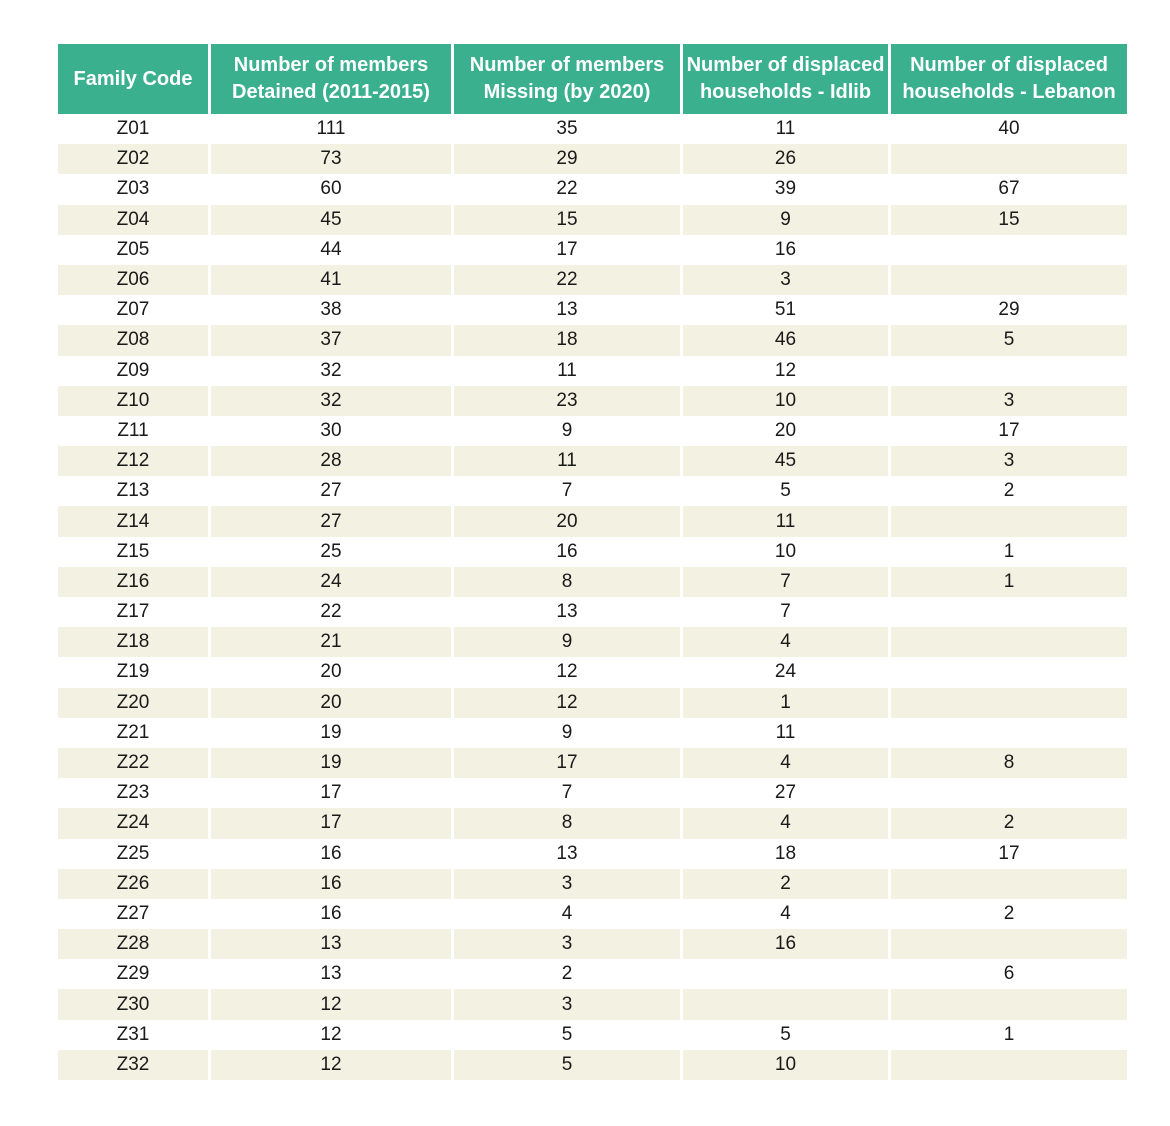 This screenshot has width=1170, height=1126. Describe the element at coordinates (134, 521) in the screenshot. I see `cell-family-code: Z14` at that location.